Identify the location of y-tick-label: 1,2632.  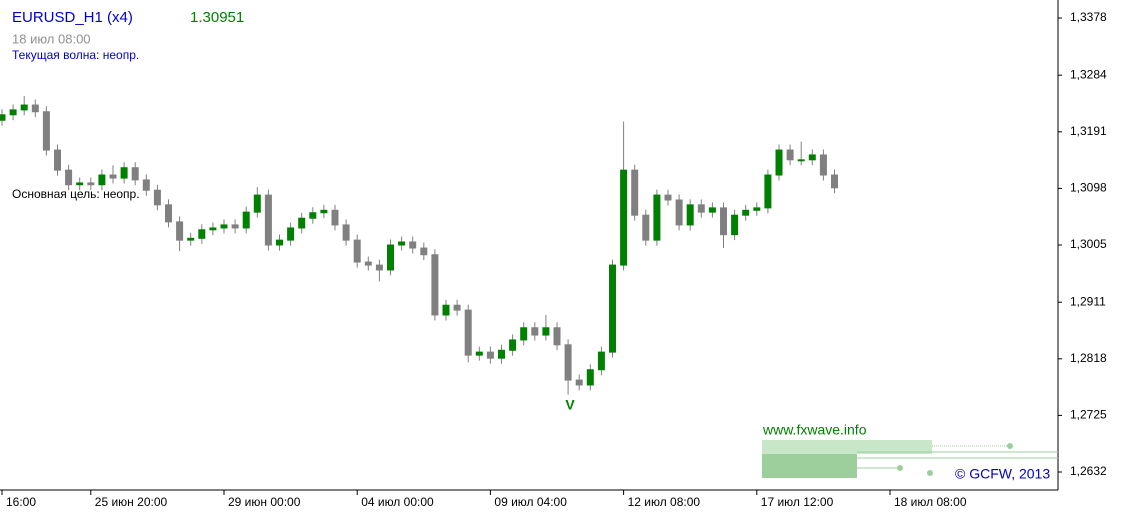
(1088, 471).